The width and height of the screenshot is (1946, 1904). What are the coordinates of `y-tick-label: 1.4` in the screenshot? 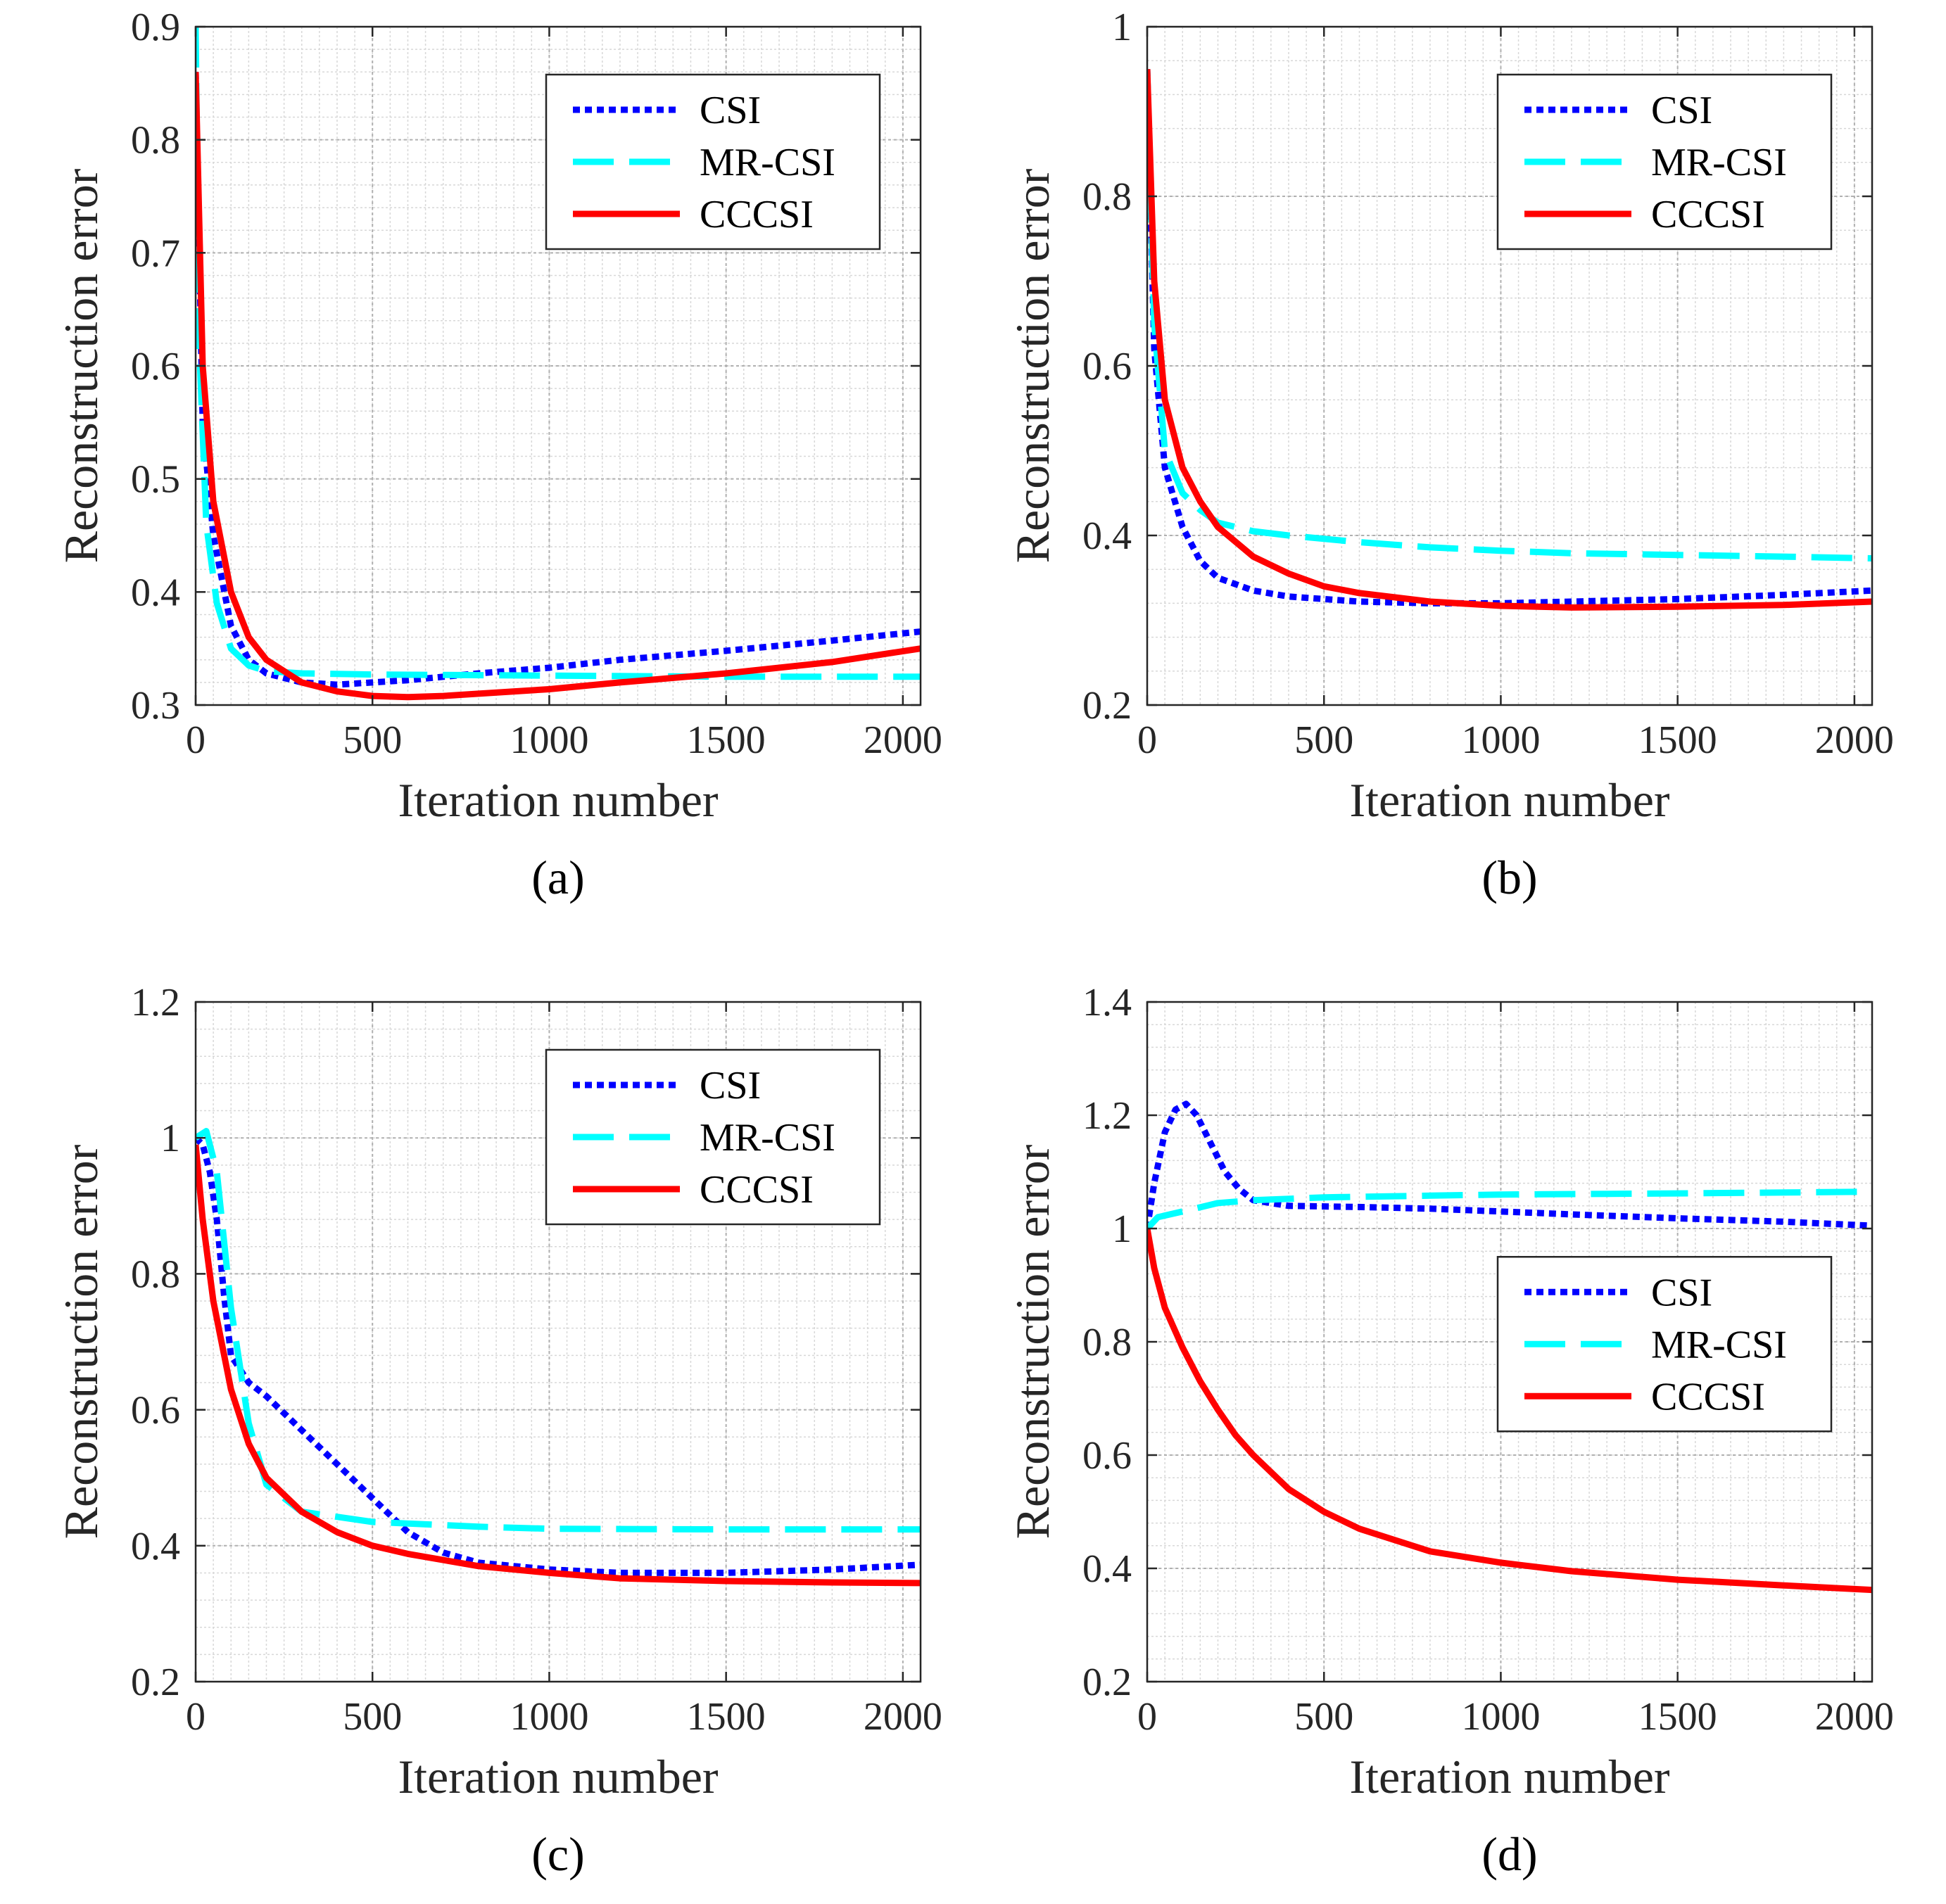 It's located at (1107, 1002).